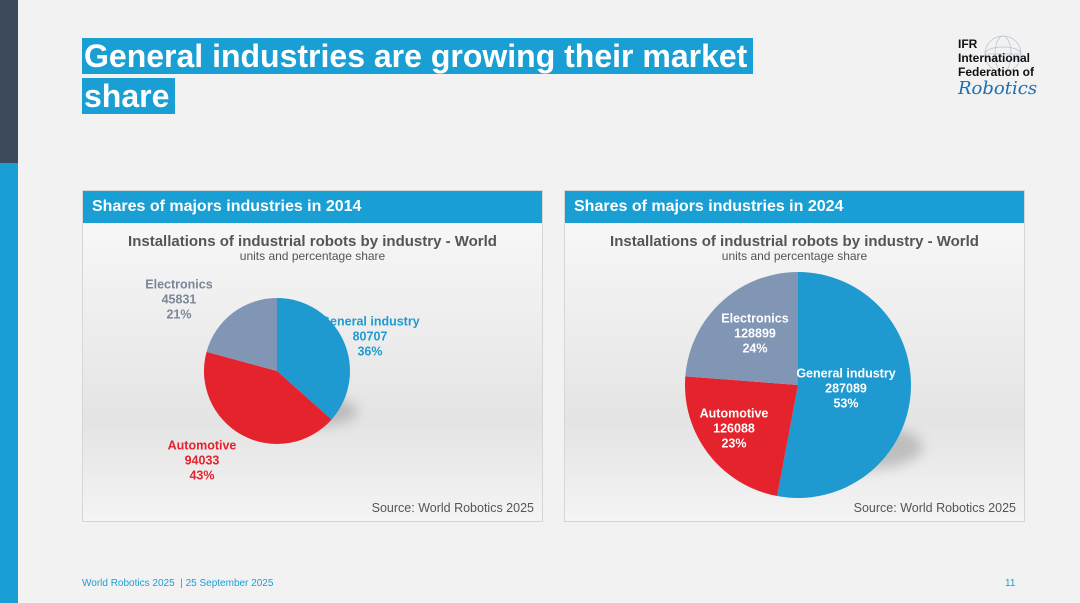 The height and width of the screenshot is (603, 1080). Describe the element at coordinates (734, 443) in the screenshot. I see `share-label: 23%` at that location.